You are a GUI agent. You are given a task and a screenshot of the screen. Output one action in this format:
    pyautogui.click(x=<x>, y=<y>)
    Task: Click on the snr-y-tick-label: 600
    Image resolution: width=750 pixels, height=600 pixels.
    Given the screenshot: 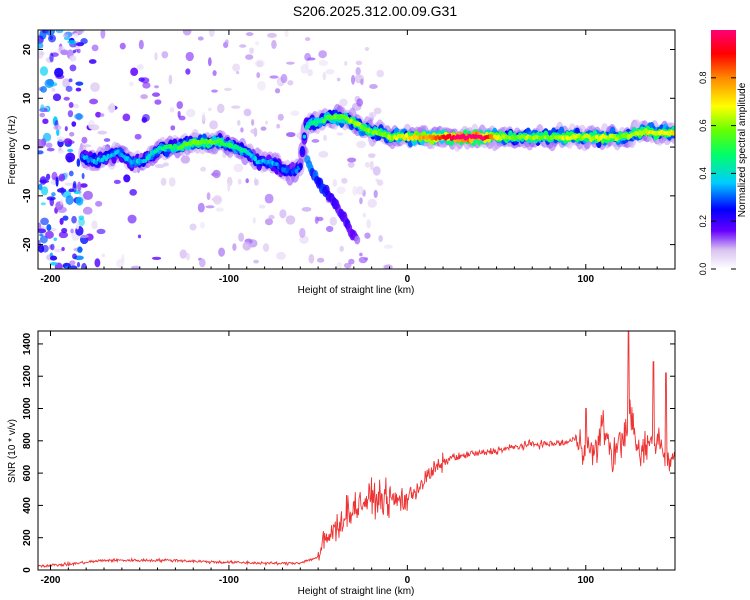 What is the action you would take?
    pyautogui.click(x=27, y=472)
    